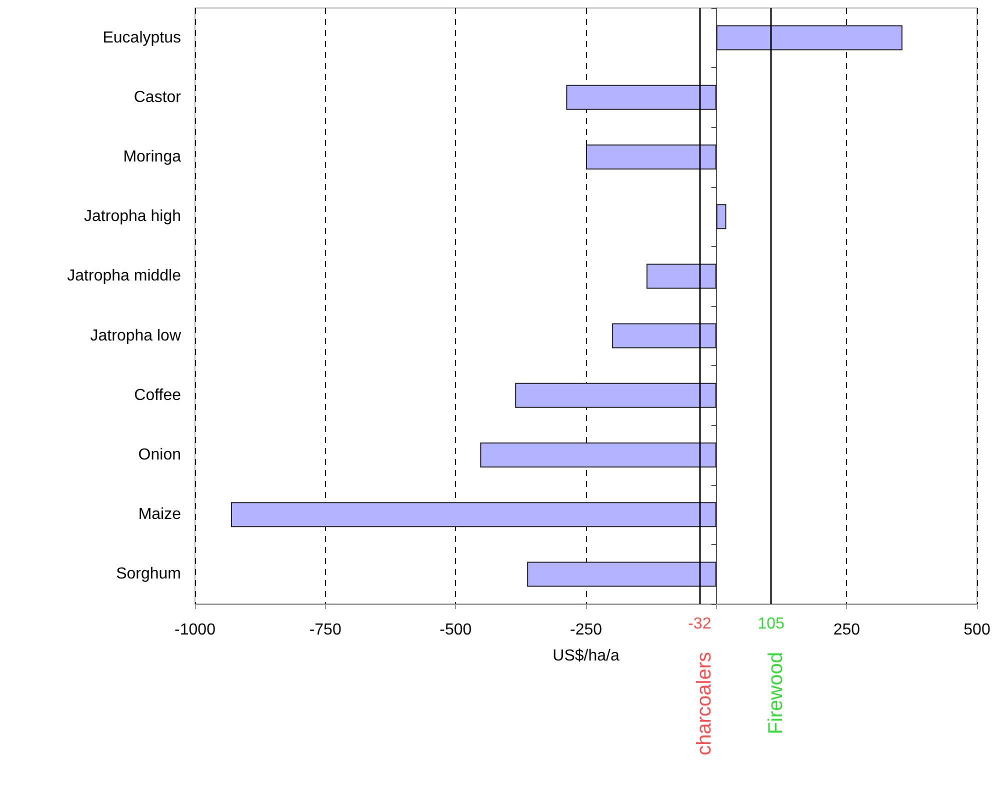 The width and height of the screenshot is (998, 792). What do you see at coordinates (977, 630) in the screenshot?
I see `x-tick-label: 500` at bounding box center [977, 630].